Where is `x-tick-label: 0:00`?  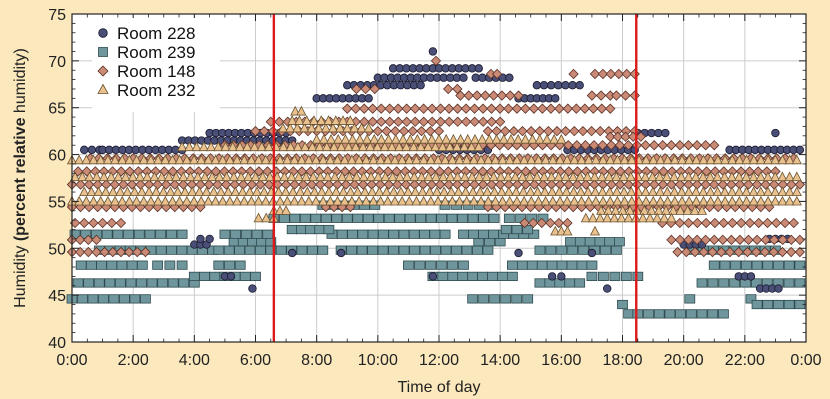
x-tick-label: 0:00 is located at coordinates (805, 360).